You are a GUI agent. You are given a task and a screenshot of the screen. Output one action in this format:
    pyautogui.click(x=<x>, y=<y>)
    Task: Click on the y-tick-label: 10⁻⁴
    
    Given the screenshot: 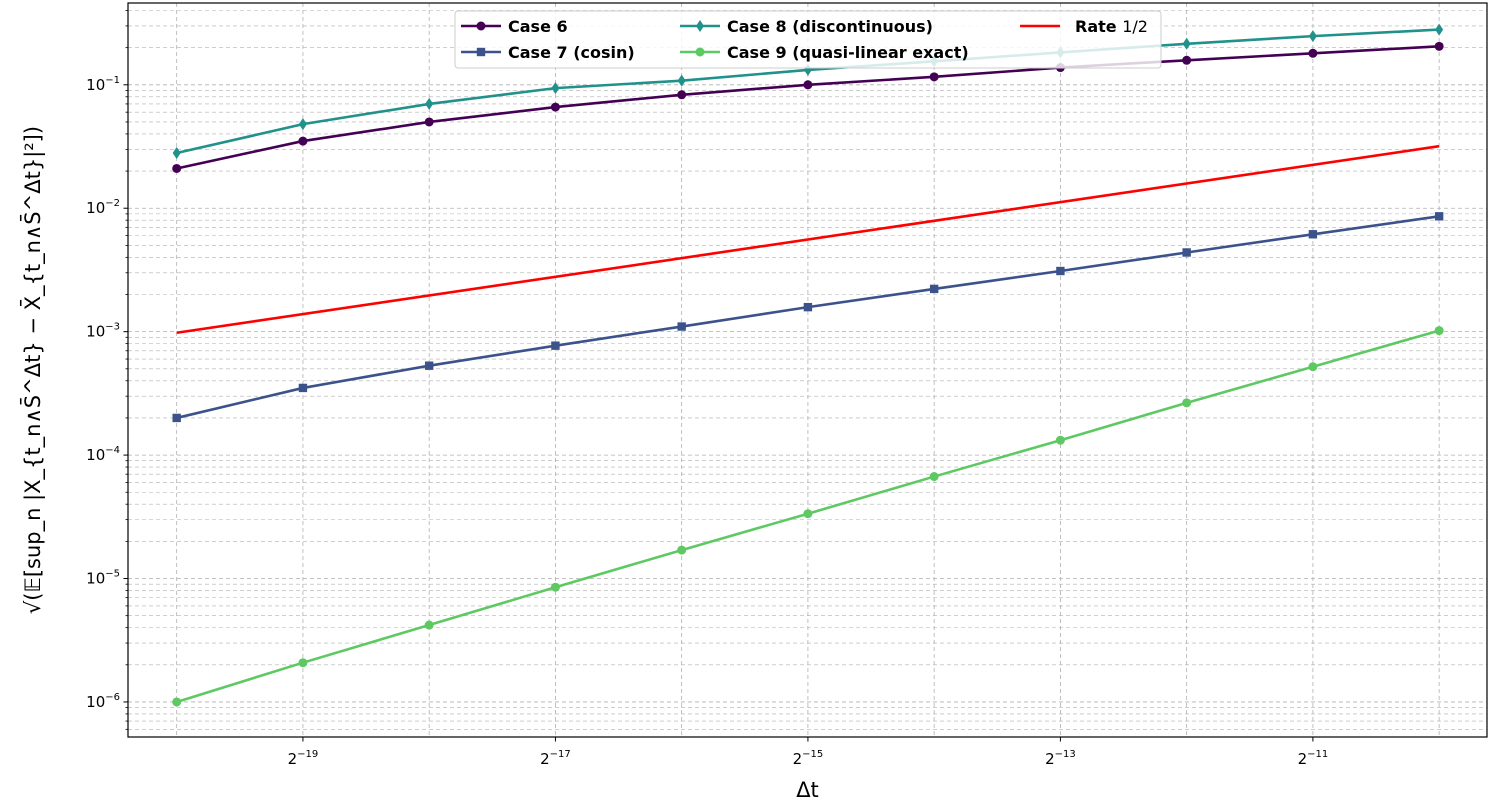 What is the action you would take?
    pyautogui.click(x=103, y=454)
    